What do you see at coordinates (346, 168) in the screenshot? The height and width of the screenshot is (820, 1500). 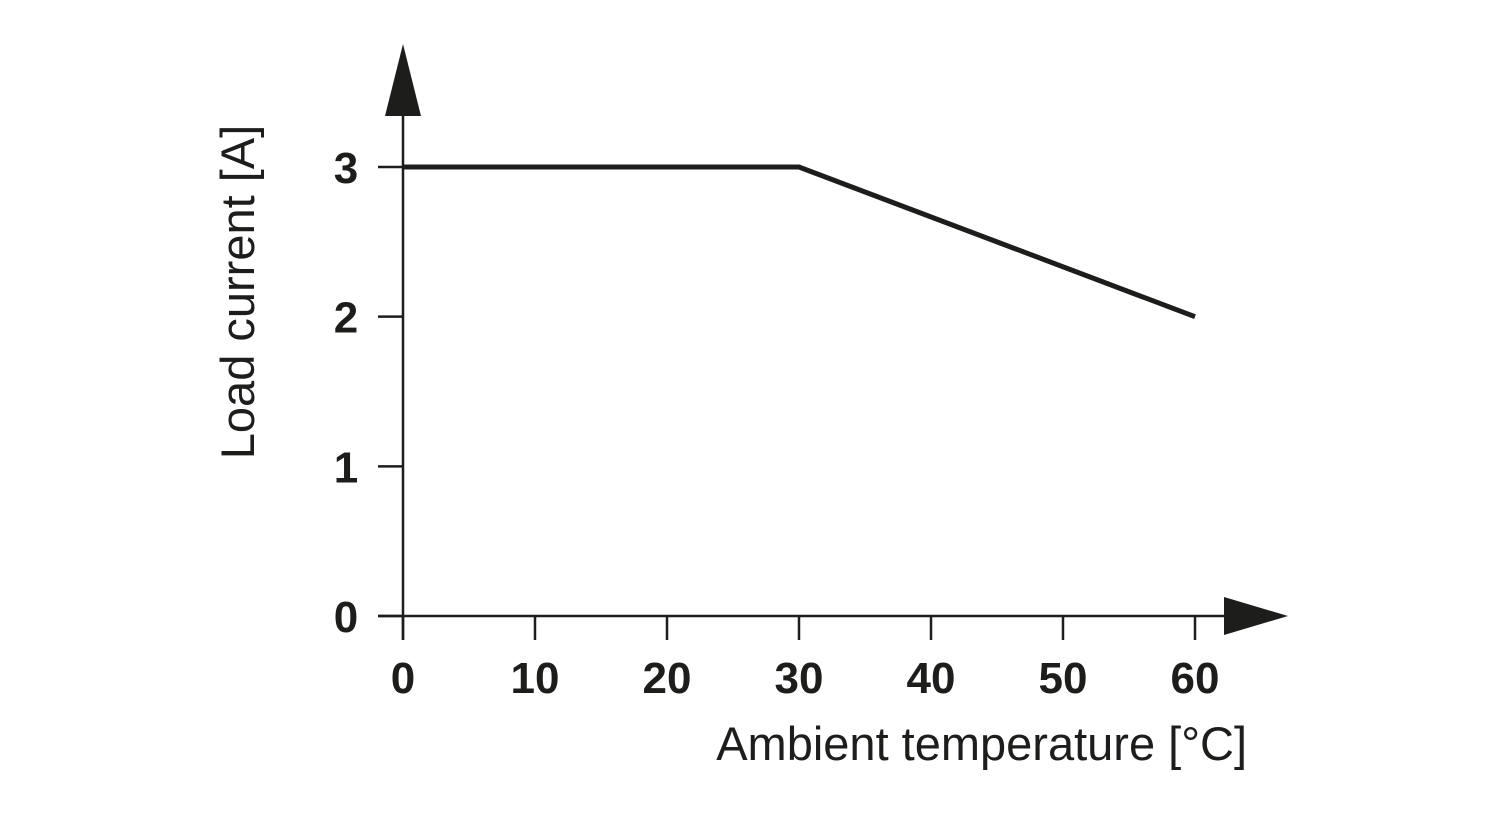 I see `y-tick-label: 3` at bounding box center [346, 168].